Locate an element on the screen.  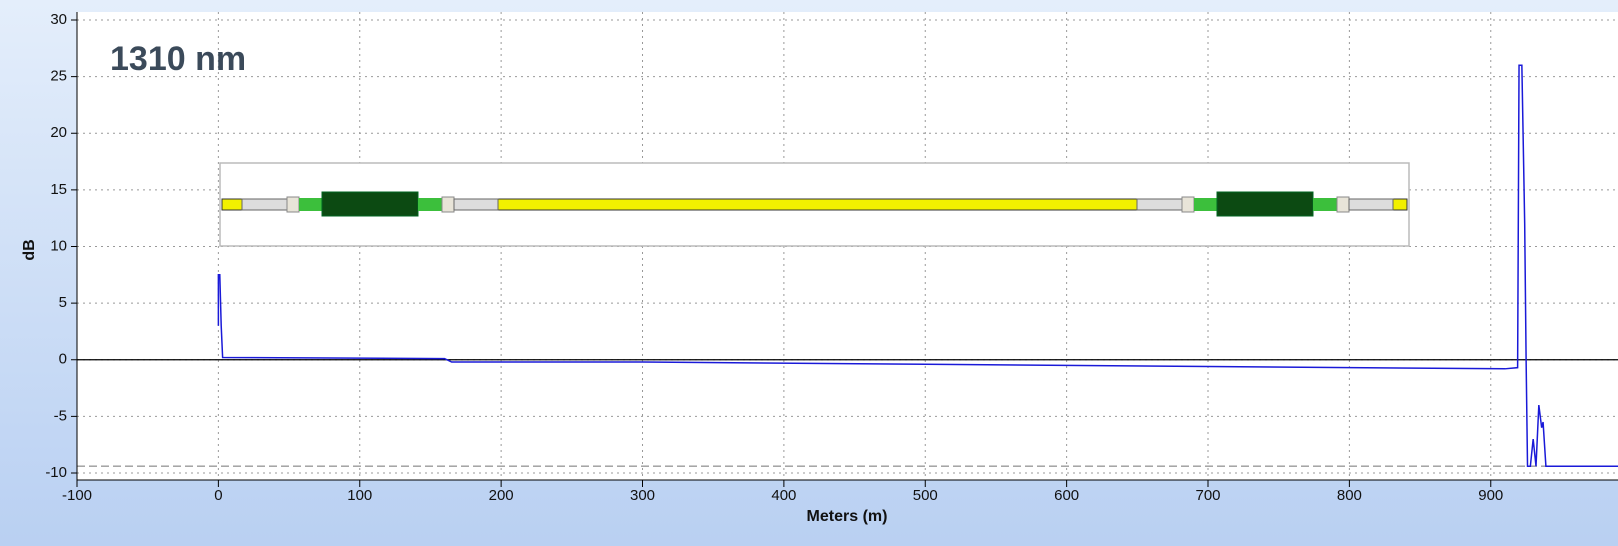
y-tick-label: 25 is located at coordinates (58, 76).